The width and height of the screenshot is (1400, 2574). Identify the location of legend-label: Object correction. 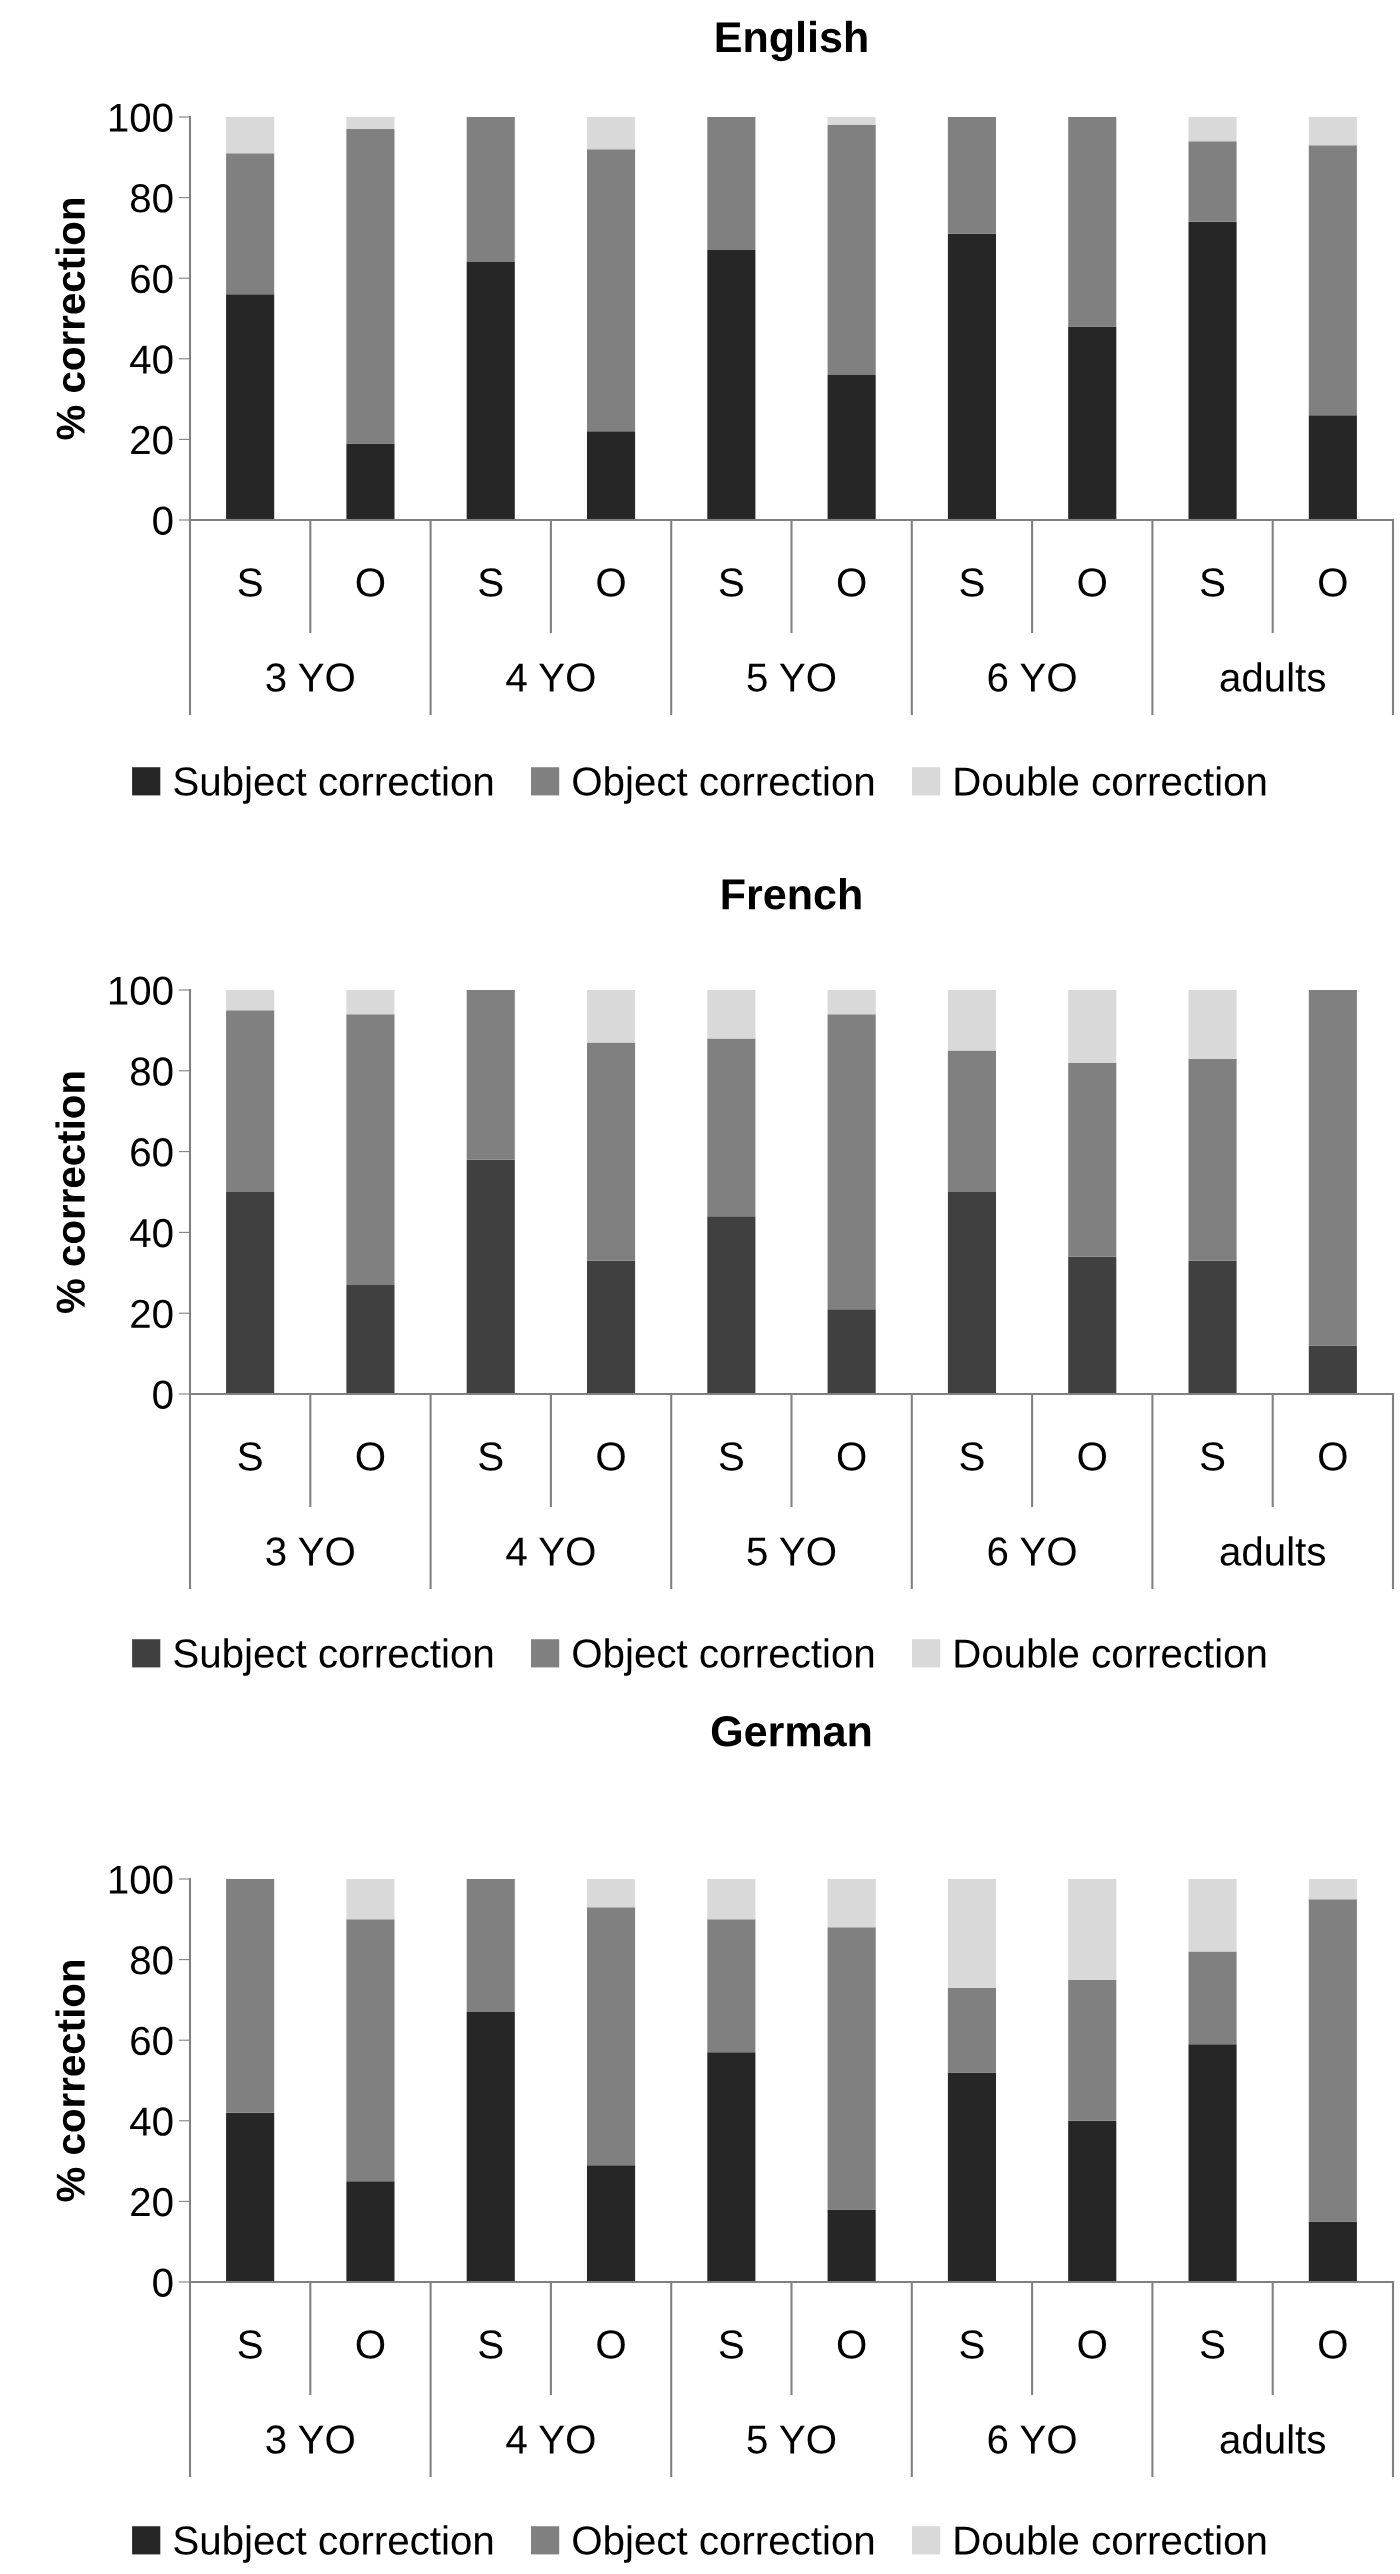
(723, 1657).